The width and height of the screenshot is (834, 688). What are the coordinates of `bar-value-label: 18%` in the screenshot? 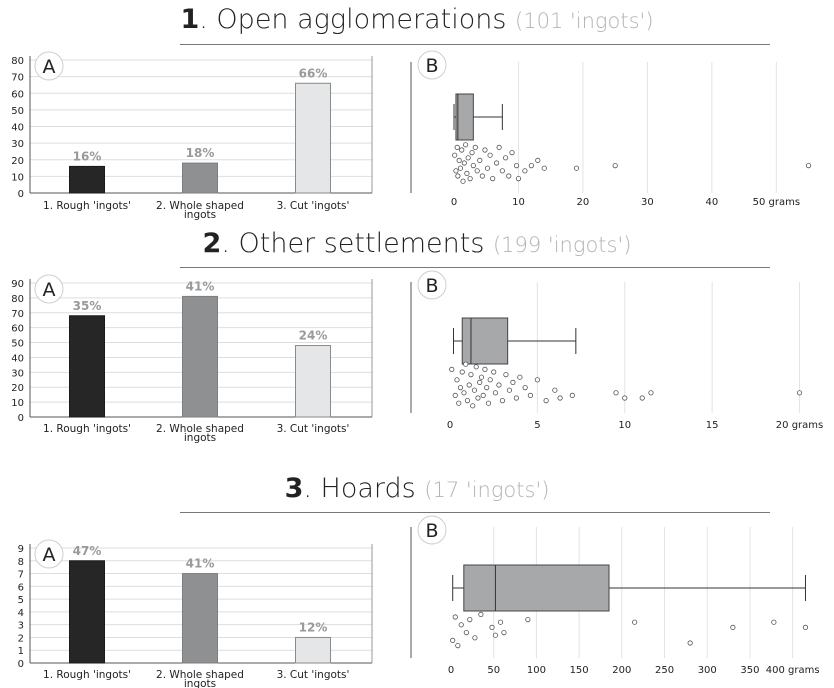 It's located at (200, 153).